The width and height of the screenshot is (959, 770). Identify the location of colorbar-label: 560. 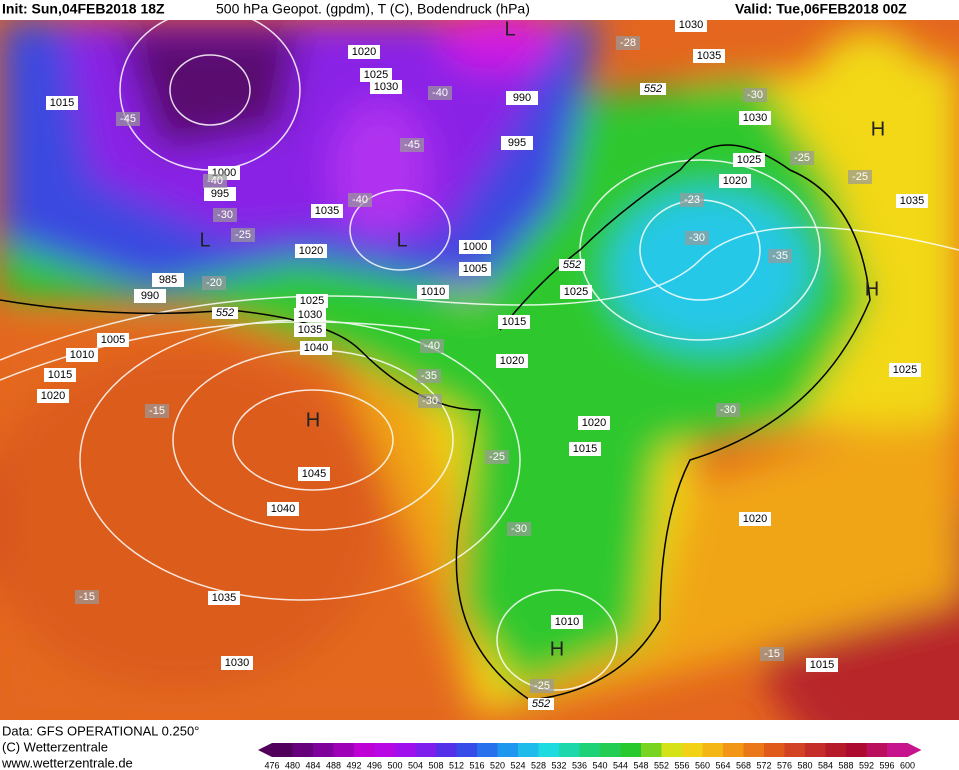
(702, 765).